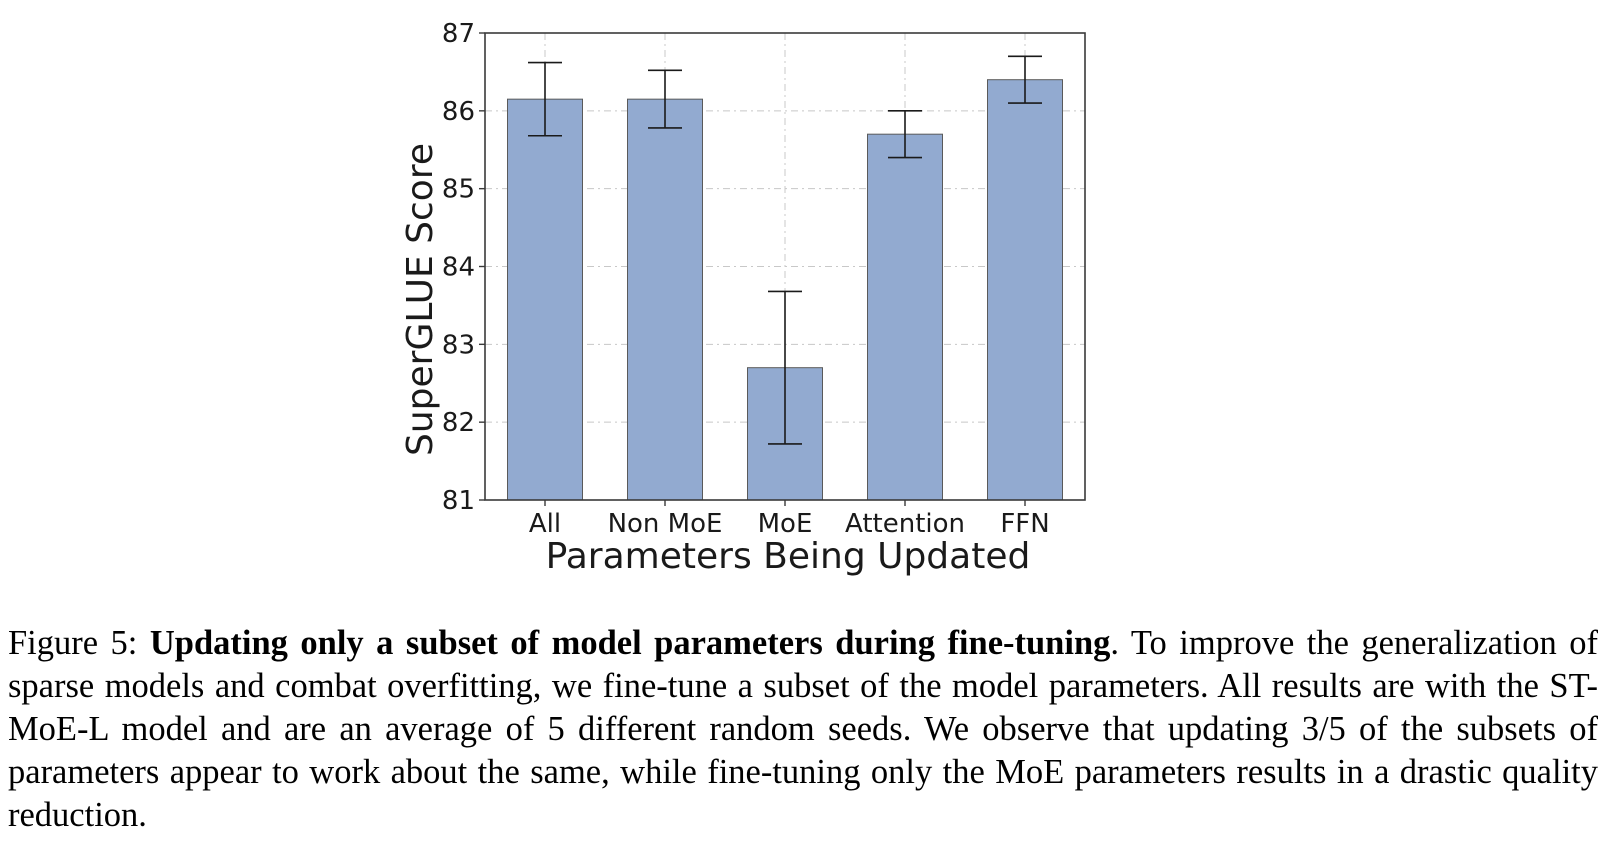 The image size is (1606, 866). Describe the element at coordinates (665, 524) in the screenshot. I see `x-tick-label: Non MoE` at that location.